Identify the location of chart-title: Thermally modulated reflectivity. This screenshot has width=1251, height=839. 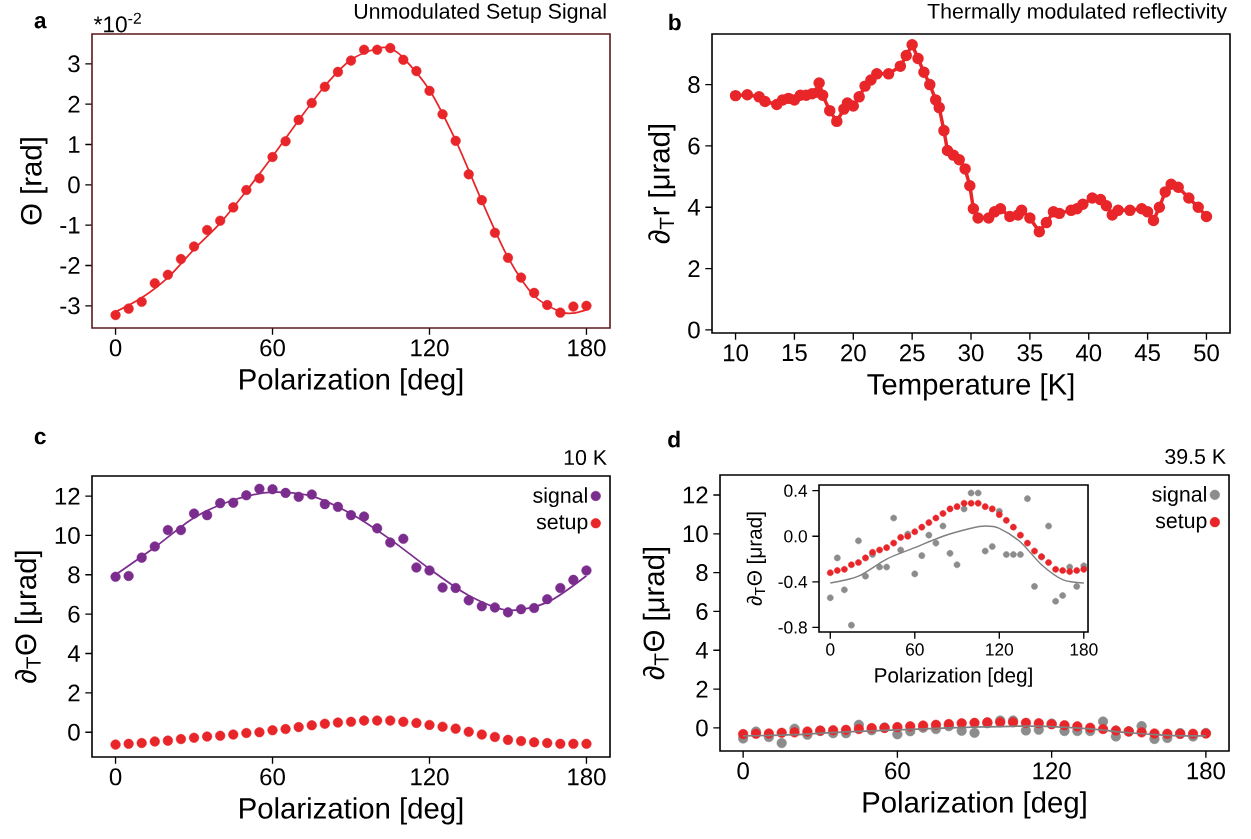
(1077, 13).